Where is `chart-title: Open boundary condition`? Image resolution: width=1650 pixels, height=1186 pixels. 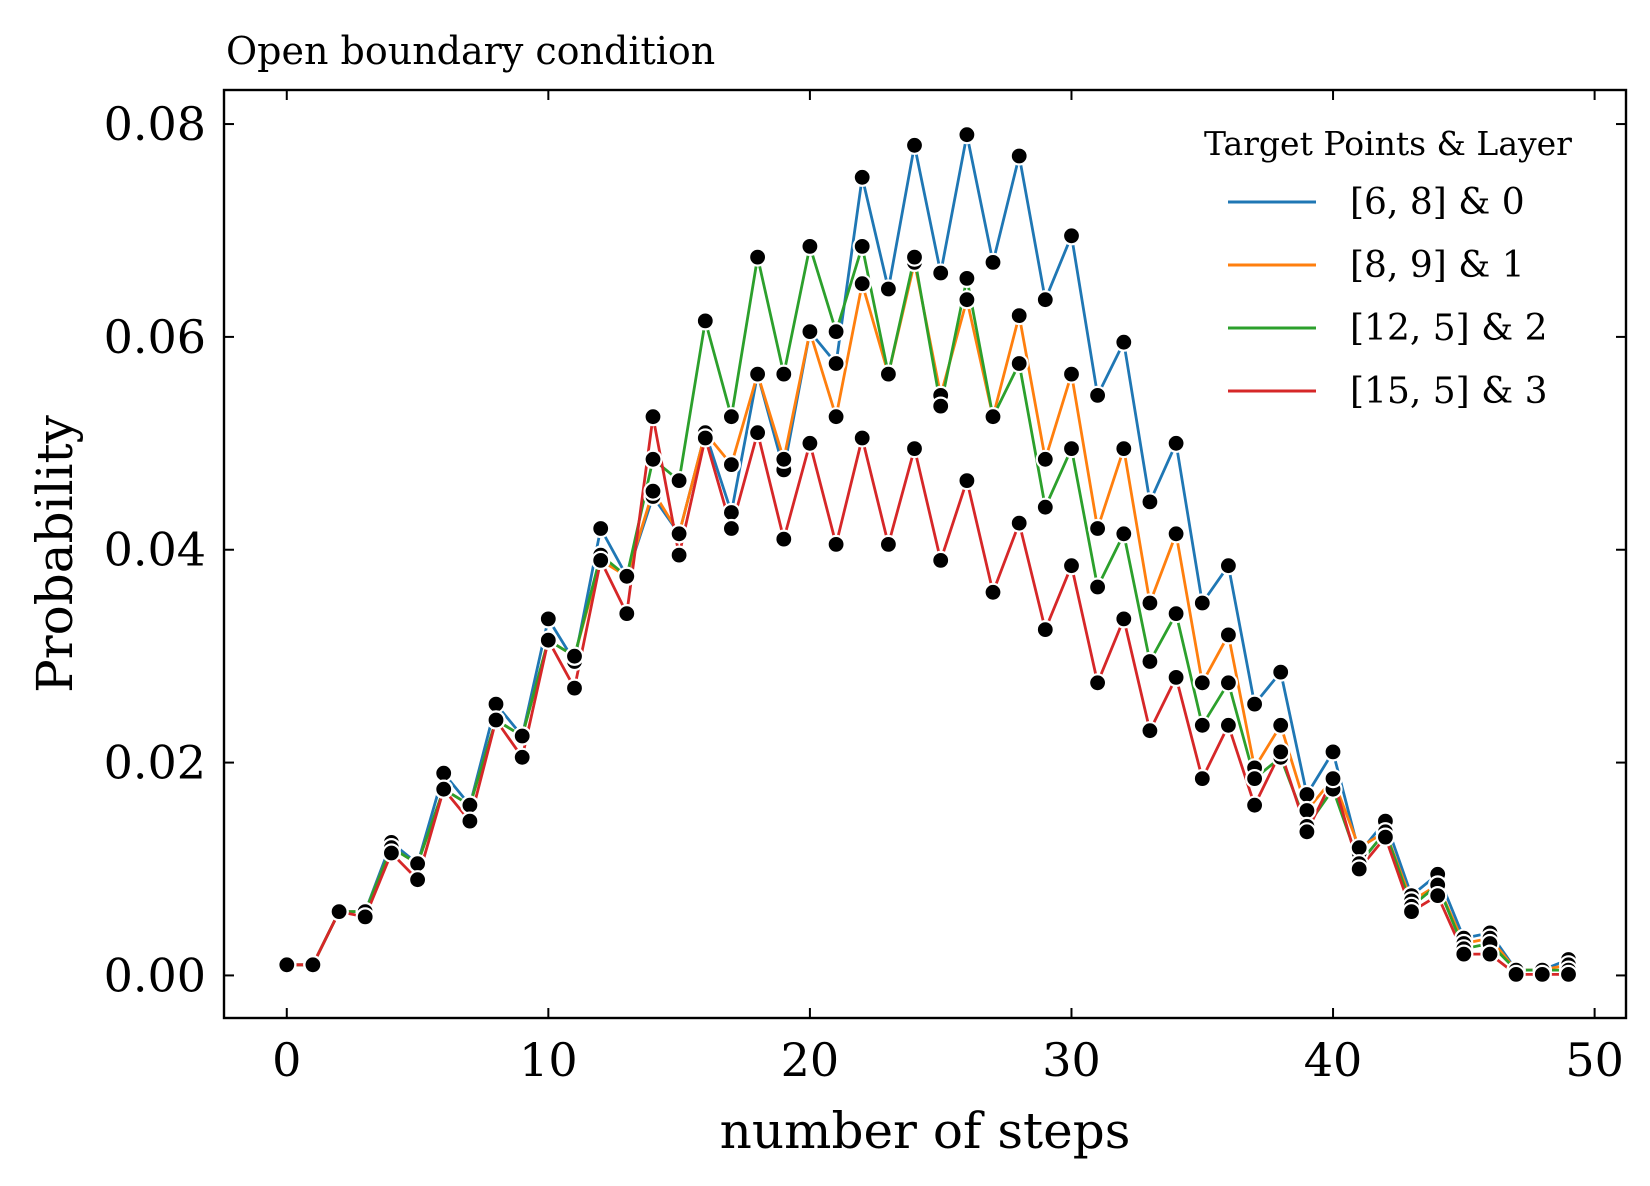
chart-title: Open boundary condition is located at coordinates (470, 51).